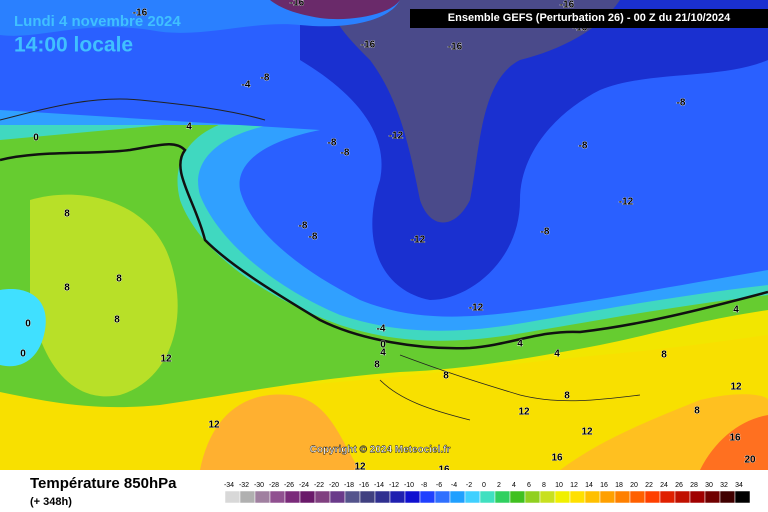 This screenshot has height=512, width=768. What do you see at coordinates (574, 485) in the screenshot?
I see `legend-label: 12` at bounding box center [574, 485].